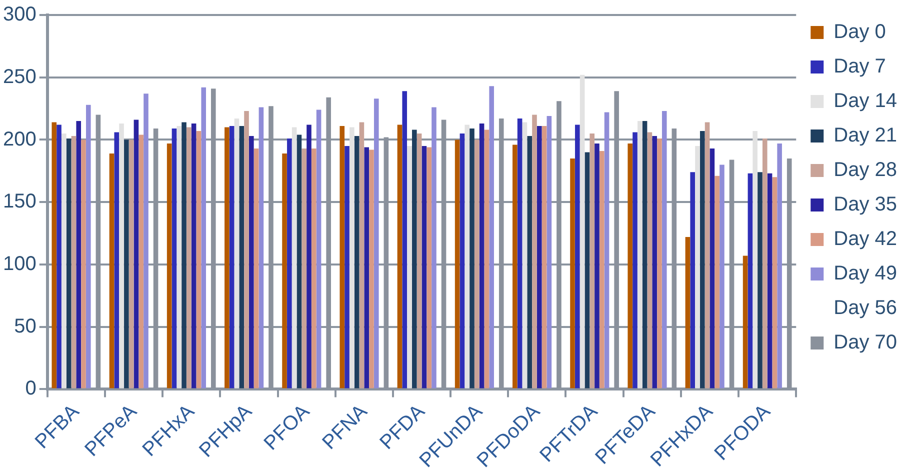  Describe the element at coordinates (19, 139) in the screenshot. I see `y-tick-label: 200` at that location.